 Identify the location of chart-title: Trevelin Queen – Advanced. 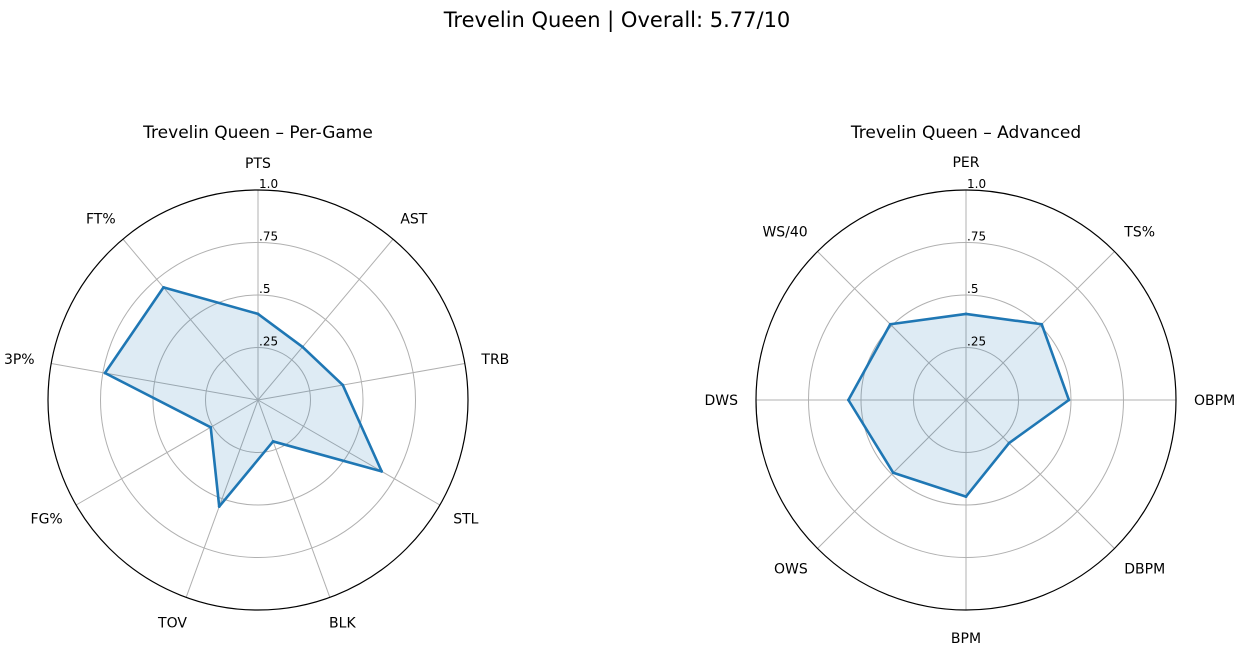
(965, 133).